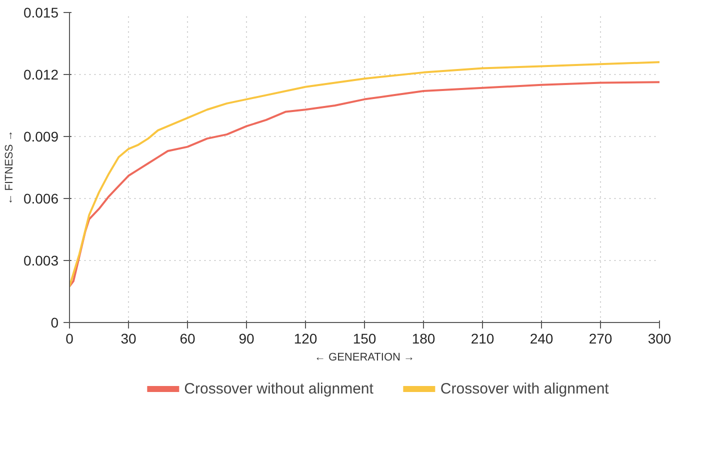  Describe the element at coordinates (600, 338) in the screenshot. I see `x-tick-label: 270` at that location.